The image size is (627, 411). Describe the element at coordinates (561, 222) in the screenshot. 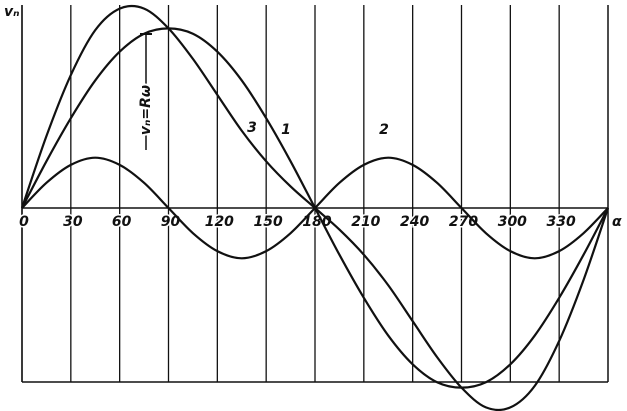

I see `x-tick-label: 330` at that location.